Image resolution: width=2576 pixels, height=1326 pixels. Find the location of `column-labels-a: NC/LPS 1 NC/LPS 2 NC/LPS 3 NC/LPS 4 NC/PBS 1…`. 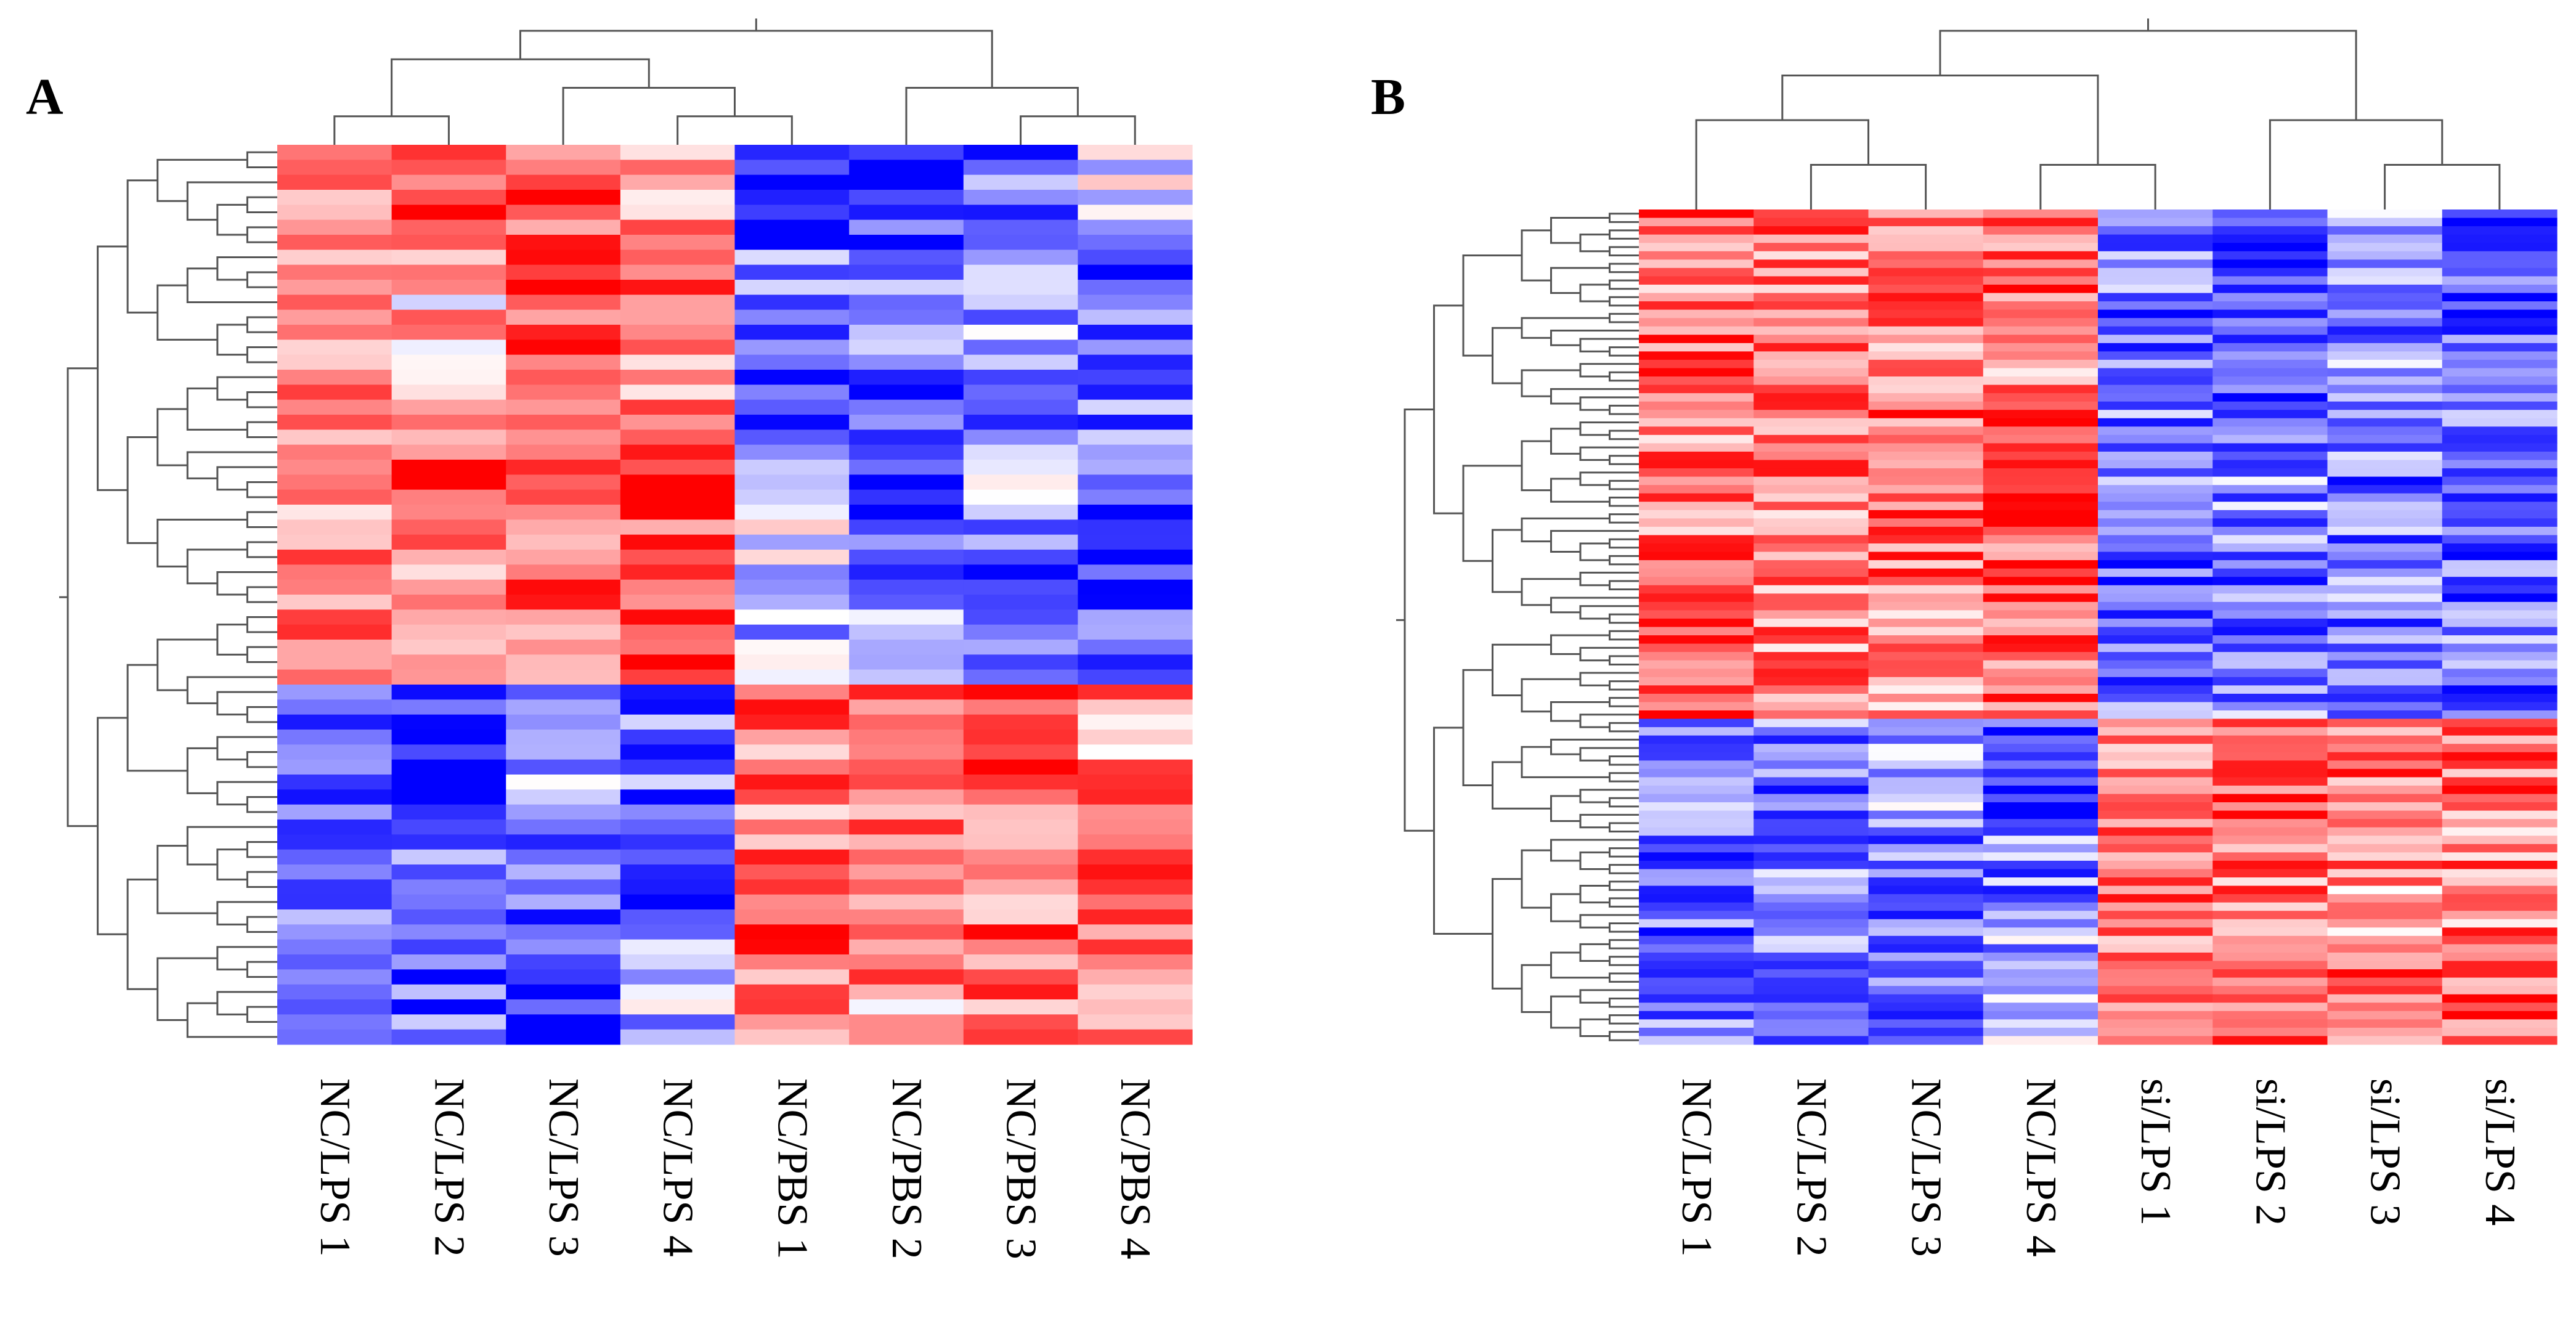

column-labels-a: NC/LPS 1 NC/LPS 2 NC/LPS 3 NC/LPS 4 NC/PBS 1… is located at coordinates (735, 1168).